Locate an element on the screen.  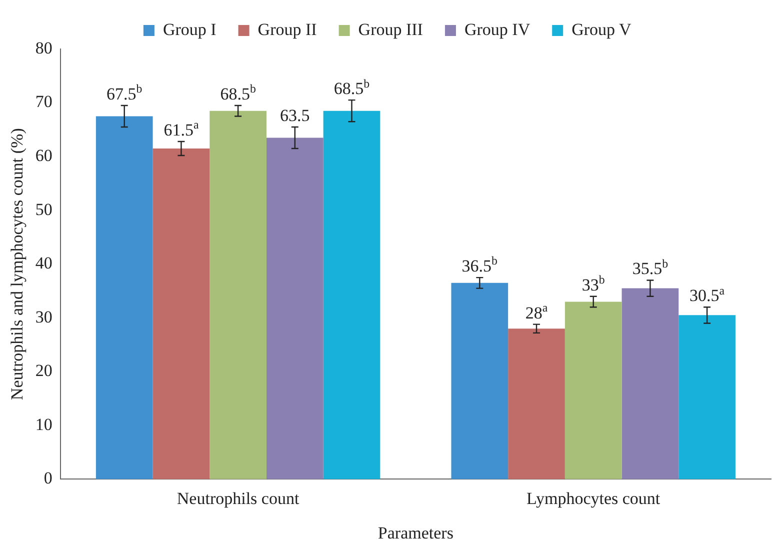
y-tick-label: 70 is located at coordinates (43, 102).